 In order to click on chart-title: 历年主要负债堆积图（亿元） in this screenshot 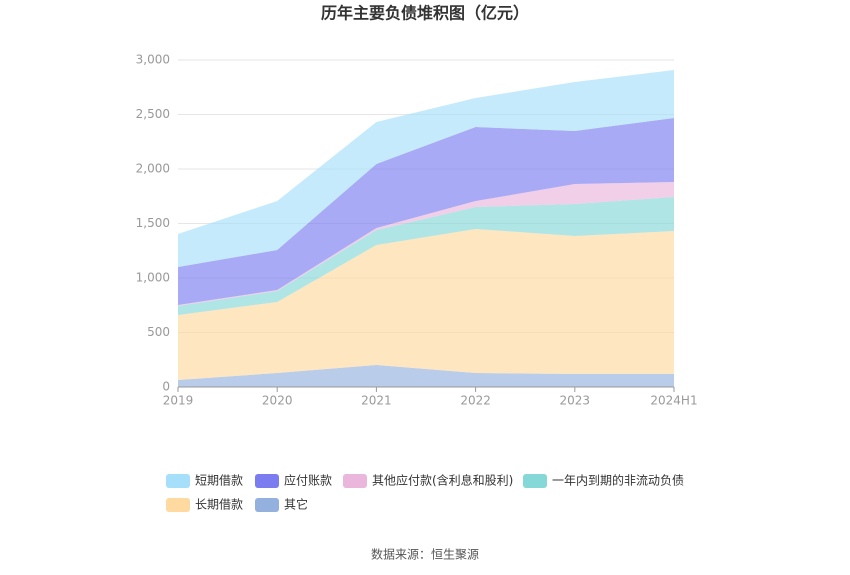, I will do `click(425, 13)`.